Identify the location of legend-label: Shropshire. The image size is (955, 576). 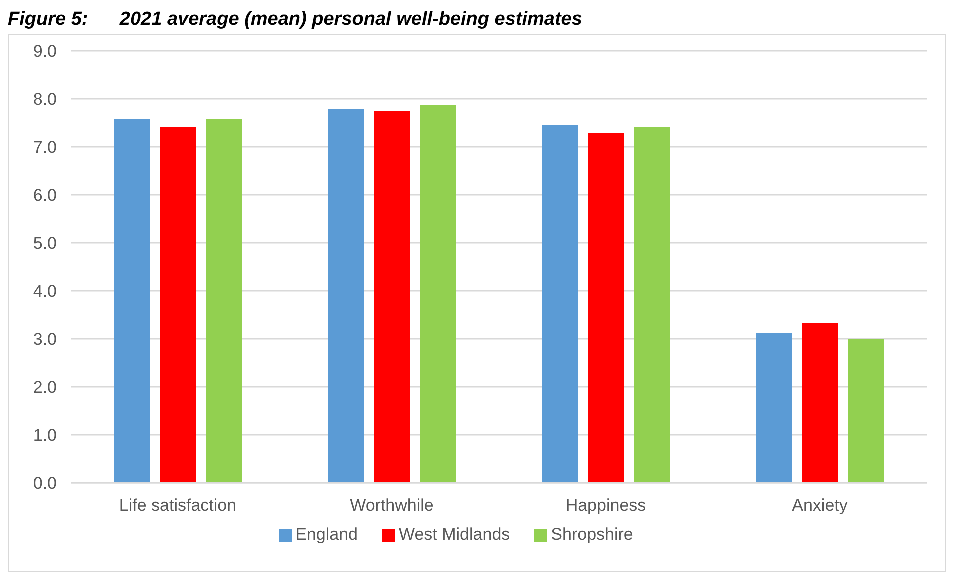
(592, 534).